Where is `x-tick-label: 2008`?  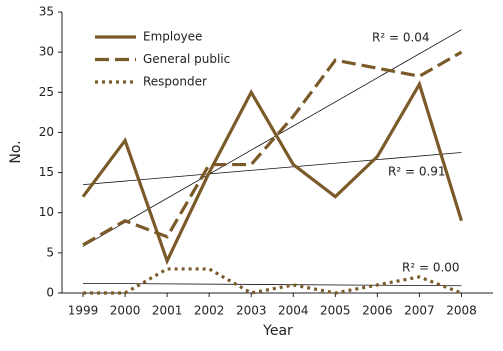 x-tick-label: 2008 is located at coordinates (461, 311).